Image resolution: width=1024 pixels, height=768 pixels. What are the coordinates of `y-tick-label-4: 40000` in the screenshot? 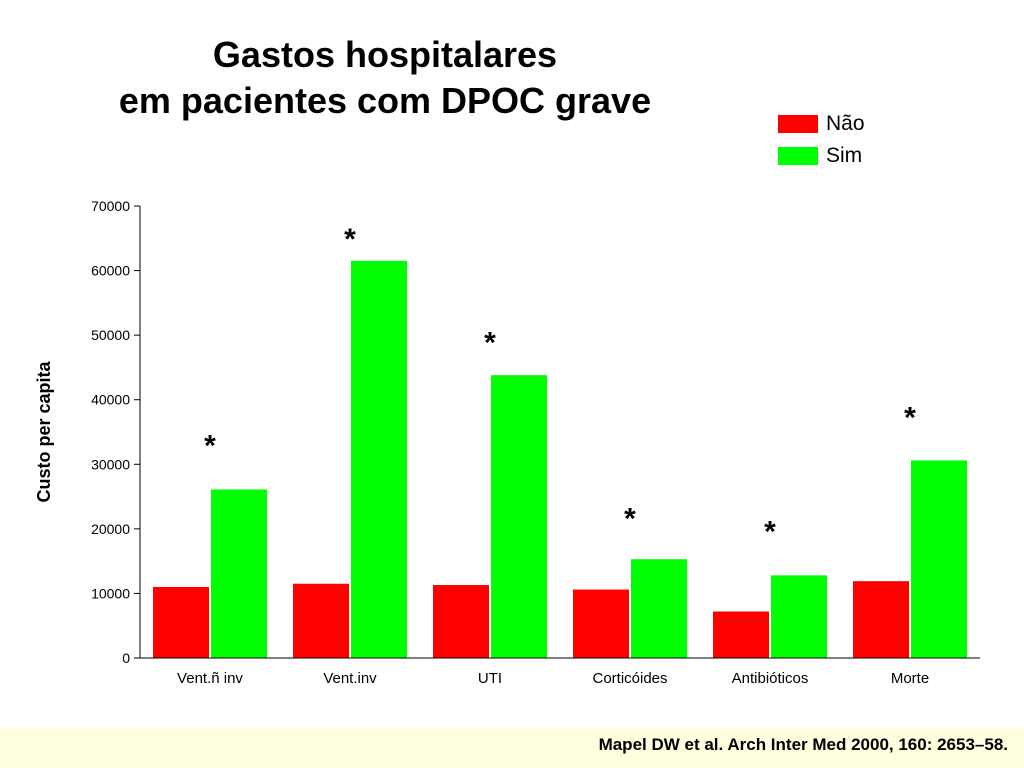 It's located at (110, 400).